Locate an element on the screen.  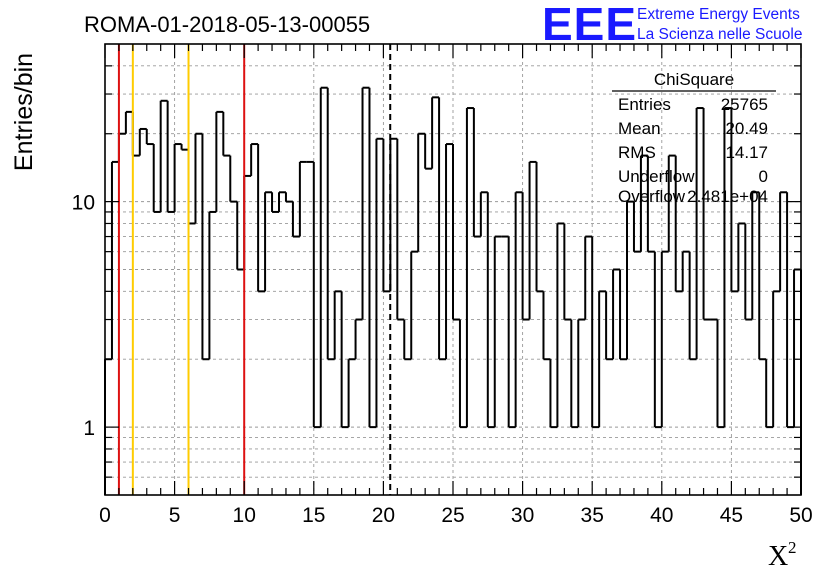
stats-value-underflow: 0 is located at coordinates (763, 176).